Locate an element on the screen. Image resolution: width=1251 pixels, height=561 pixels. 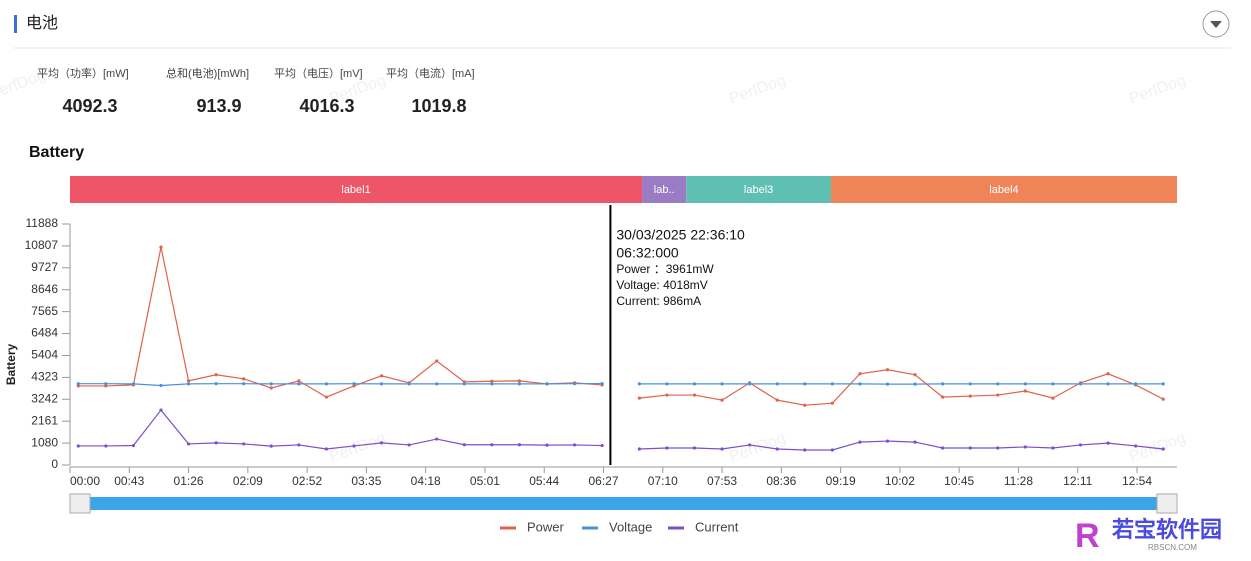
y-tick-label: 11888 is located at coordinates (42, 223).